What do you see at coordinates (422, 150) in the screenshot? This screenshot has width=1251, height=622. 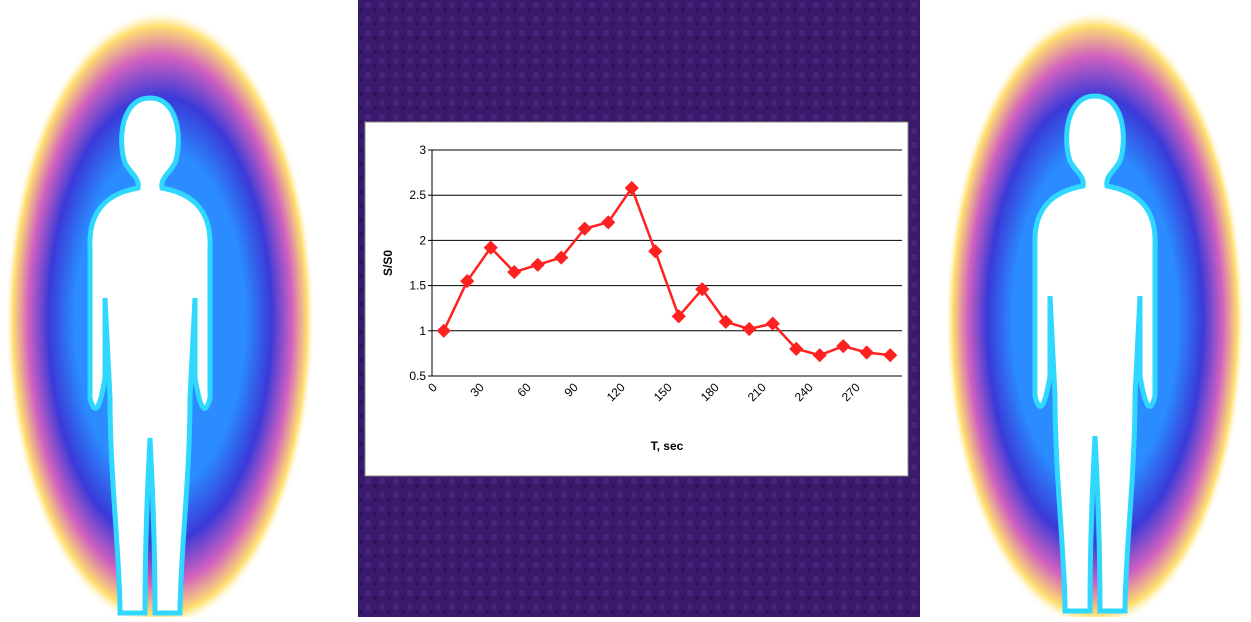 I see `y-tick-label: 3` at bounding box center [422, 150].